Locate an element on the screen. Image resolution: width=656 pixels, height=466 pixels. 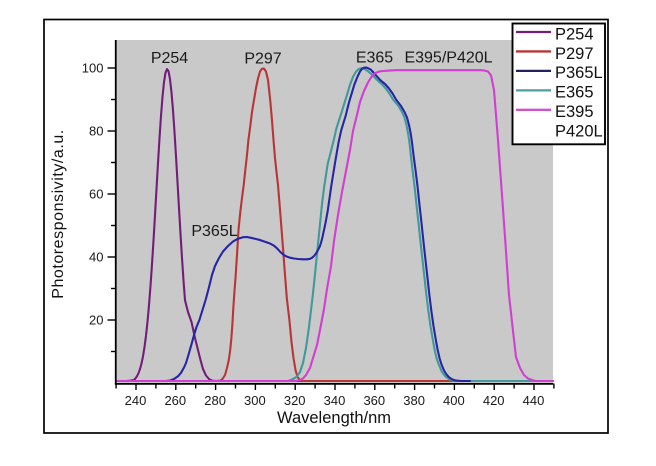
svg-text: Wavelength/nm is located at coordinates (334, 418).